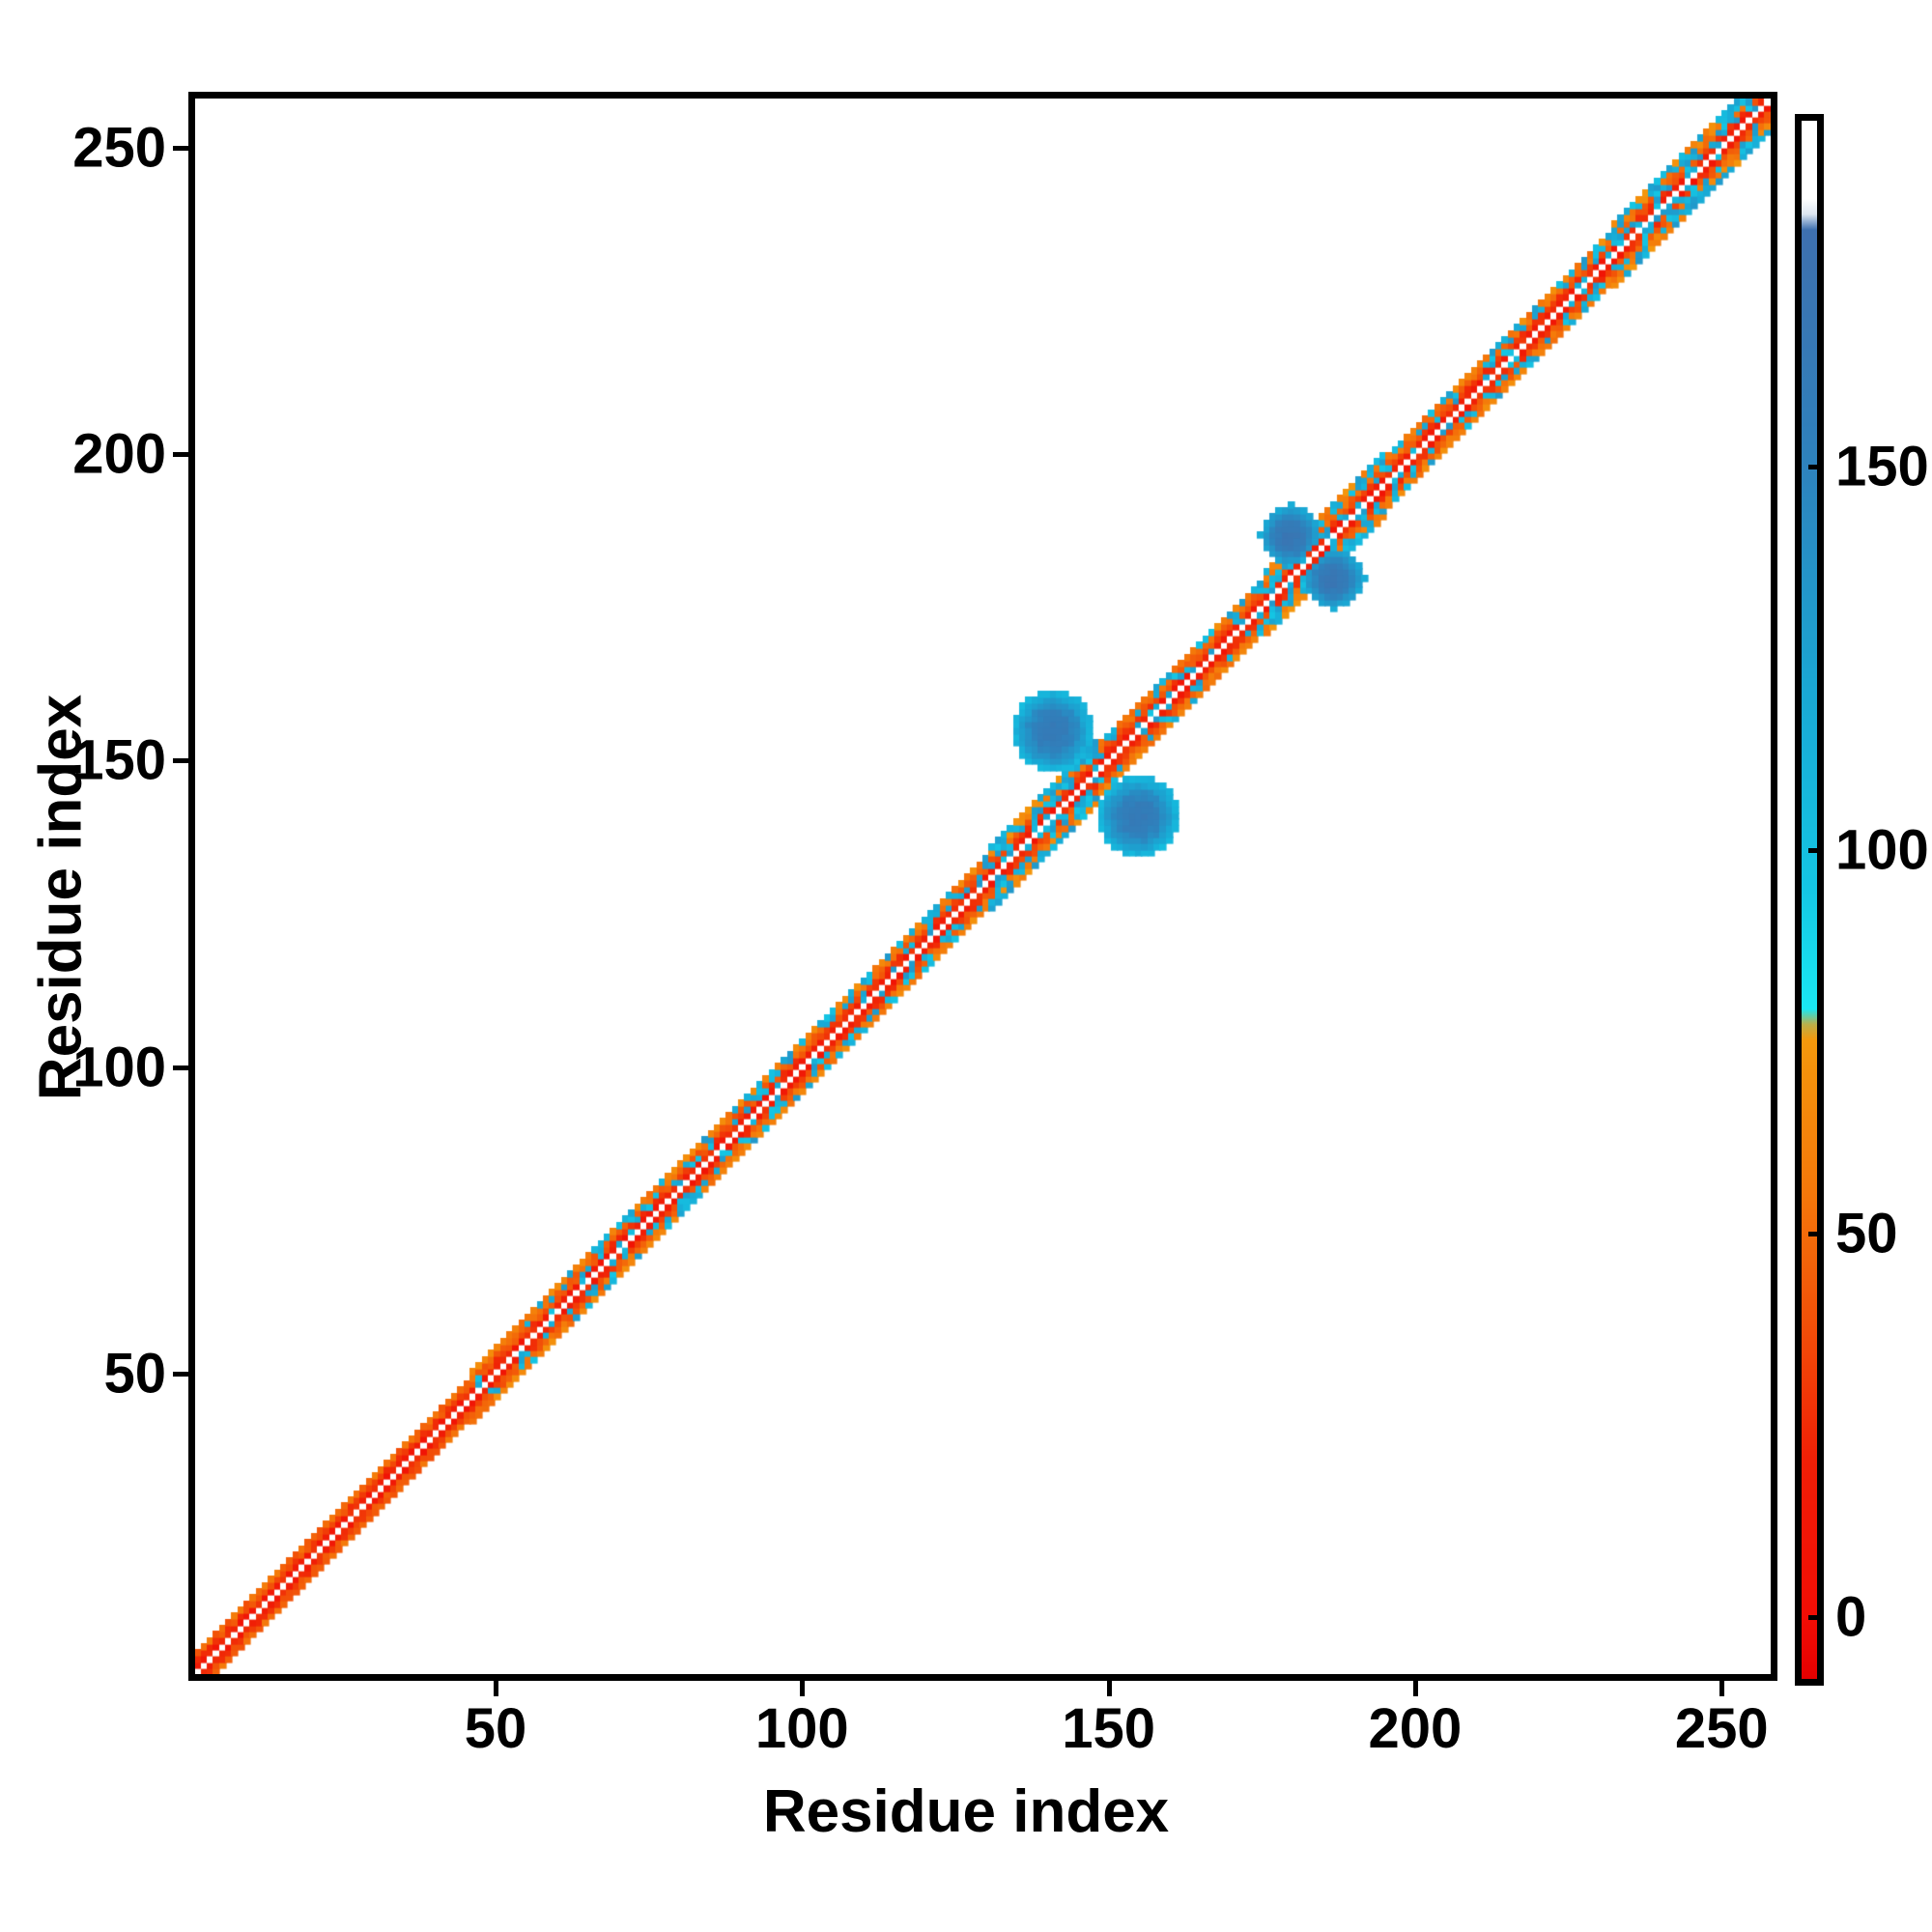 This screenshot has height=1932, width=1932. What do you see at coordinates (1721, 1728) in the screenshot?
I see `x-tick-label-250: 250` at bounding box center [1721, 1728].